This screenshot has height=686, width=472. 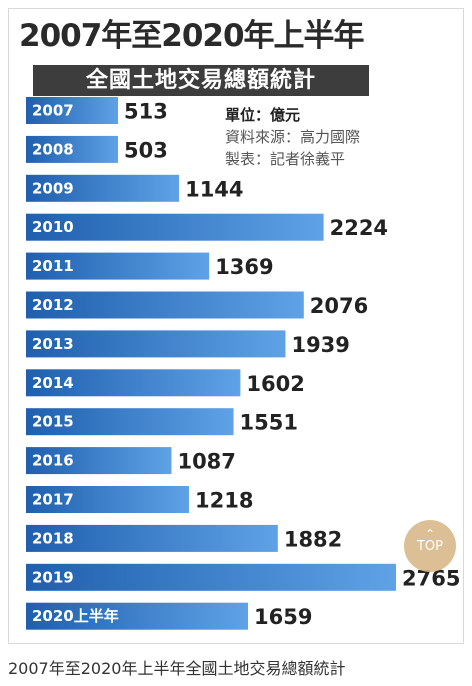 What do you see at coordinates (53, 577) in the screenshot?
I see `bar-category-label: 2019` at bounding box center [53, 577].